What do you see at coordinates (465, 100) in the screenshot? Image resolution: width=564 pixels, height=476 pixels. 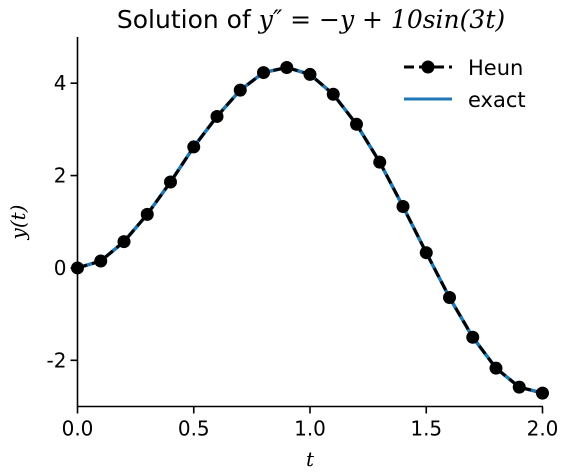 I see `legend-entry-exact: exact` at bounding box center [465, 100].